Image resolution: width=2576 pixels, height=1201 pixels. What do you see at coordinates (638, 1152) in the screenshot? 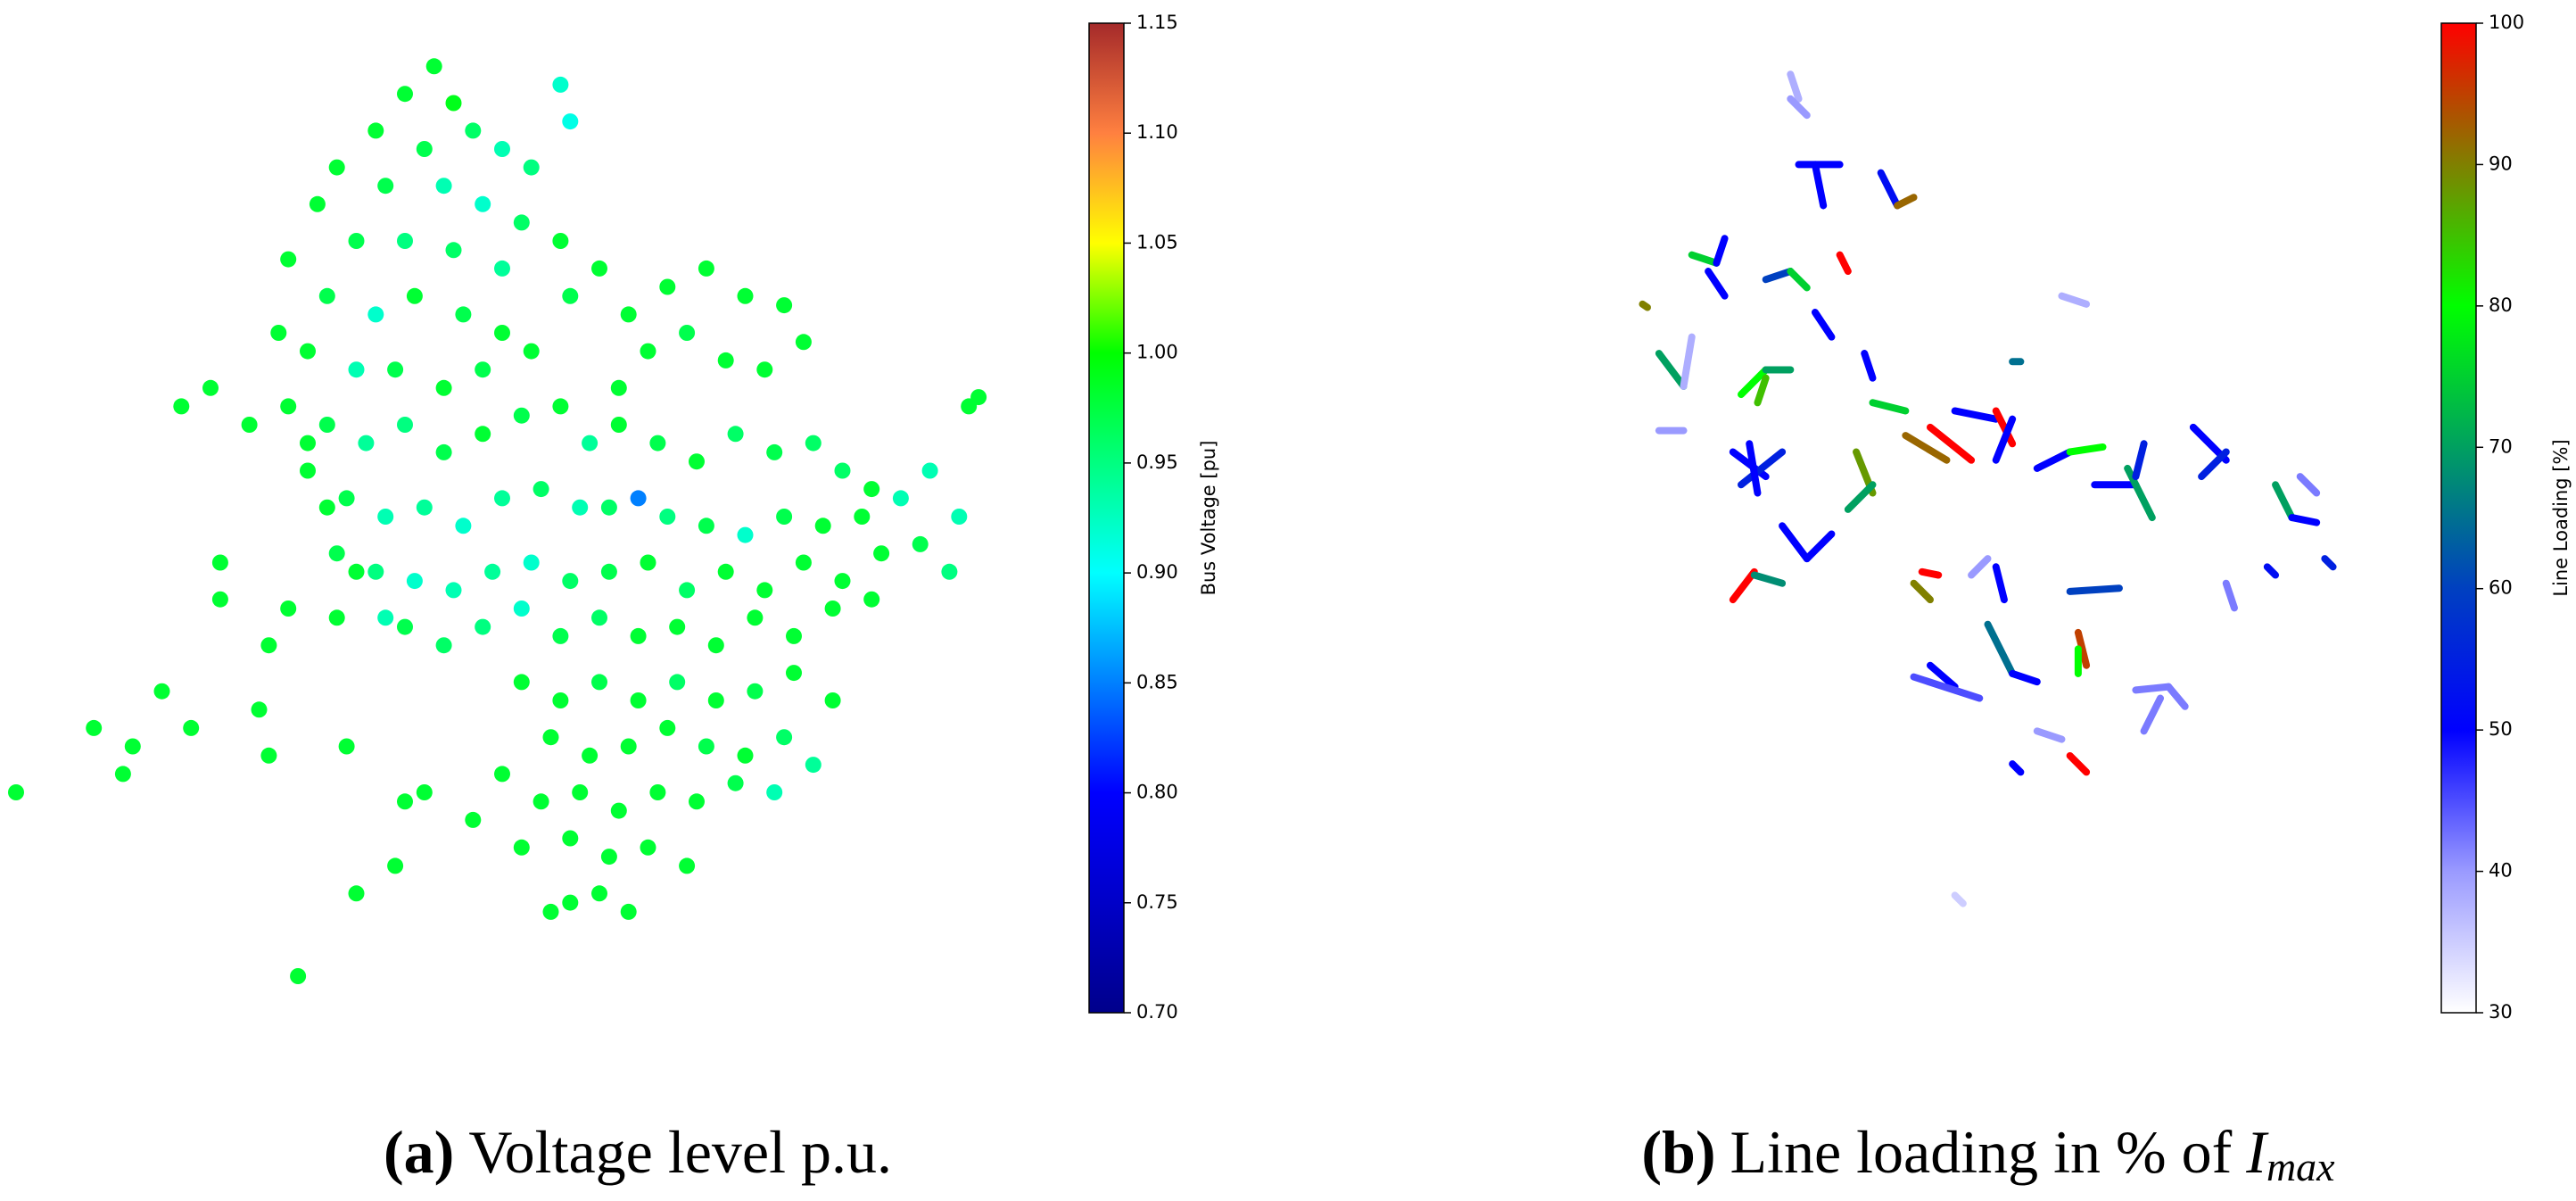
I see `caption: (a) Voltage level p.u.` at bounding box center [638, 1152].